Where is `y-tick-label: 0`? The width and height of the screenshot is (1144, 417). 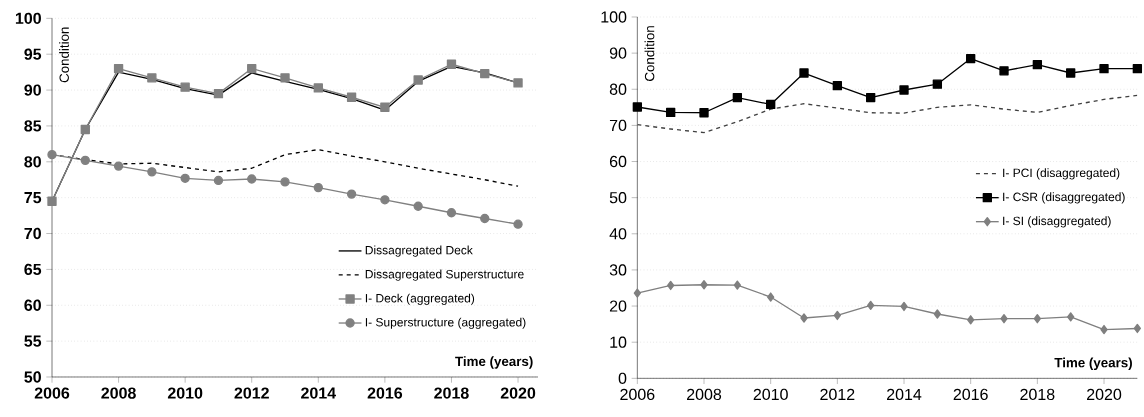
y-tick-label: 0 is located at coordinates (622, 378).